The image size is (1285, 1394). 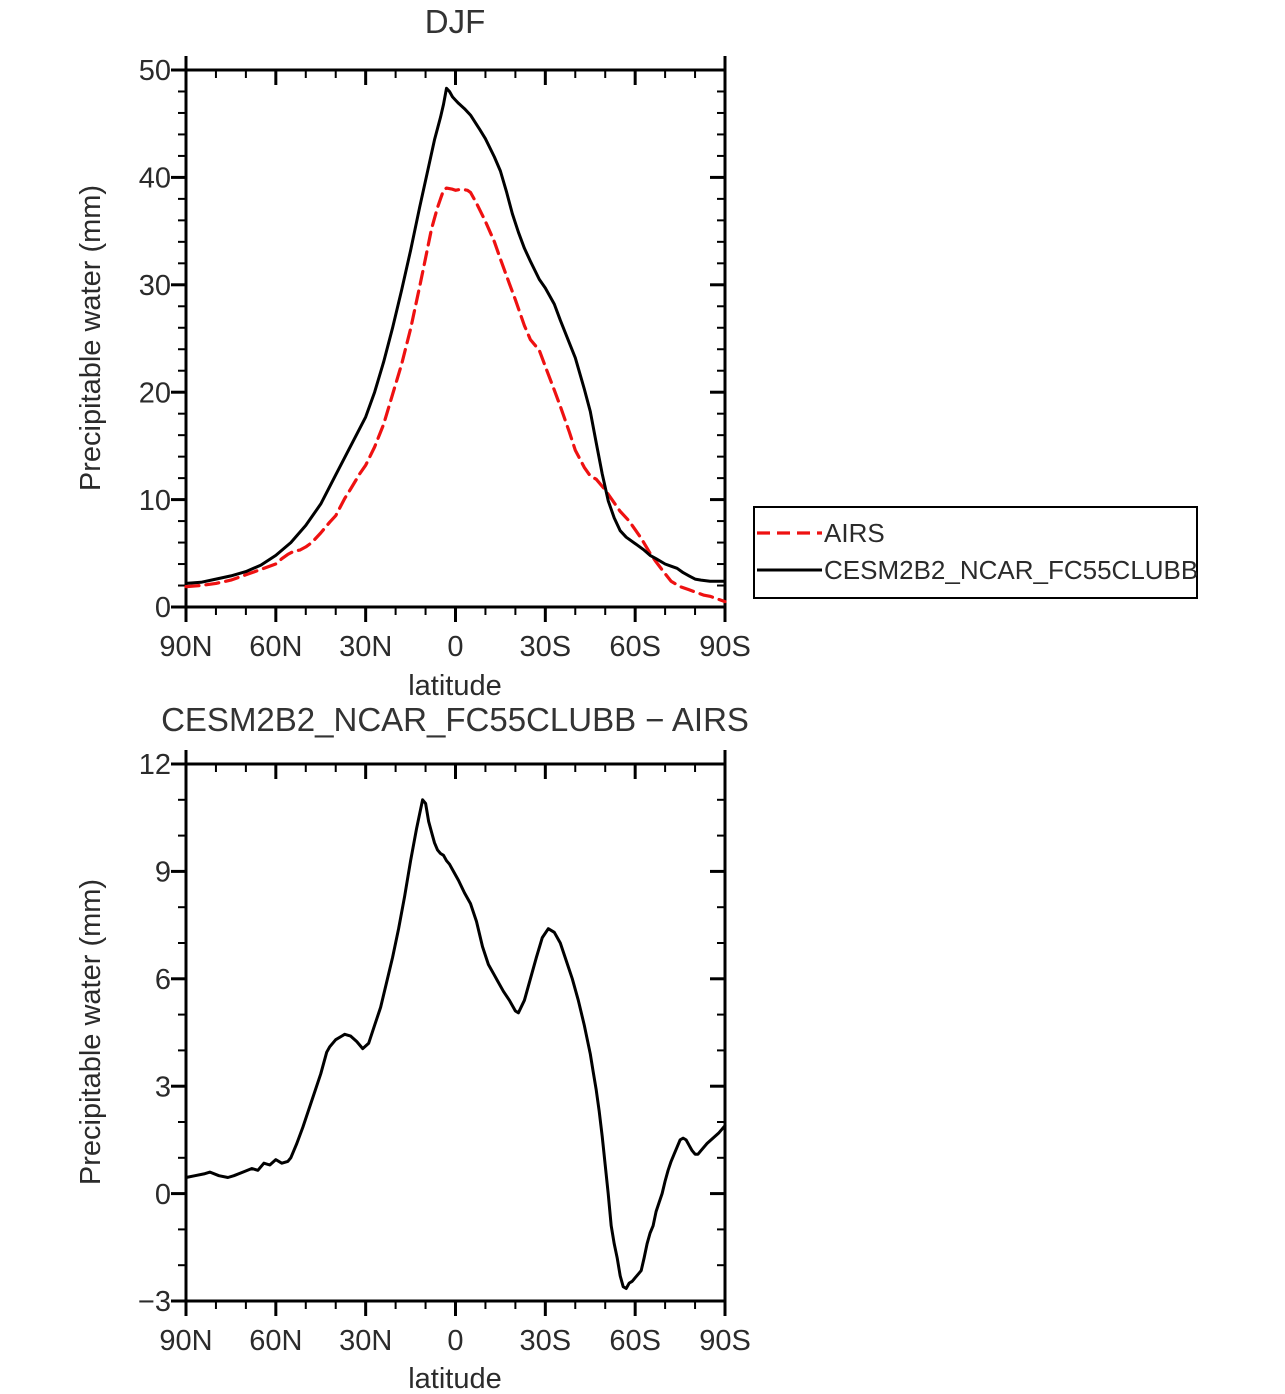 What do you see at coordinates (455, 719) in the screenshot?
I see `bottom-plot-title: CESM2B2_NCAR_FC55CLUBB − AIRS` at bounding box center [455, 719].